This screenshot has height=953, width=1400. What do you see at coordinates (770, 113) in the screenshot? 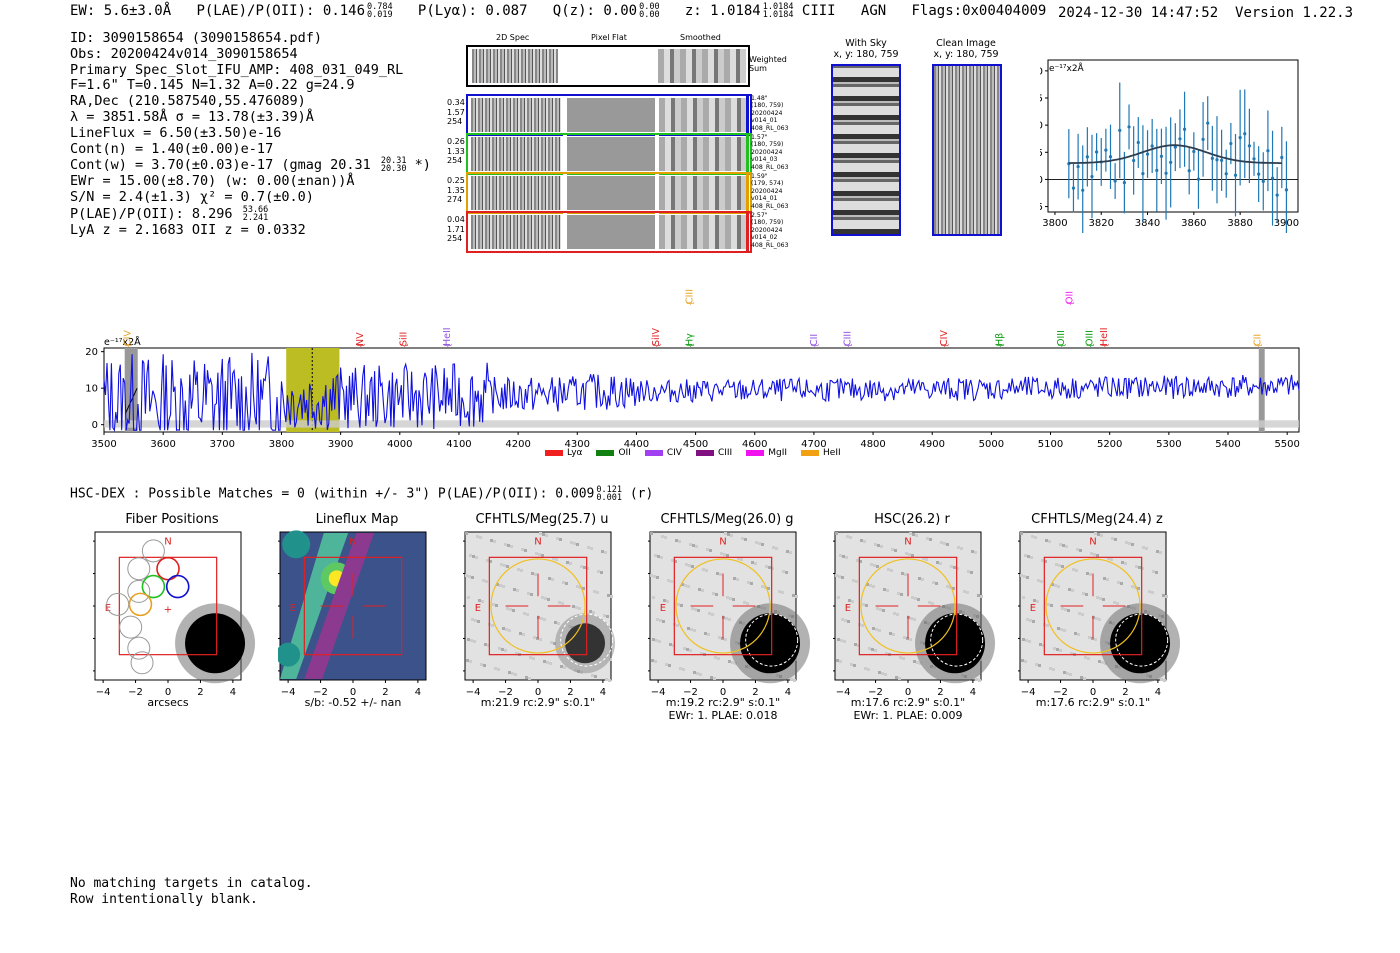
I see `spec-row-info: 1.48" (180, 759) 20200424 v014_01 408_RL_063` at bounding box center [770, 113].